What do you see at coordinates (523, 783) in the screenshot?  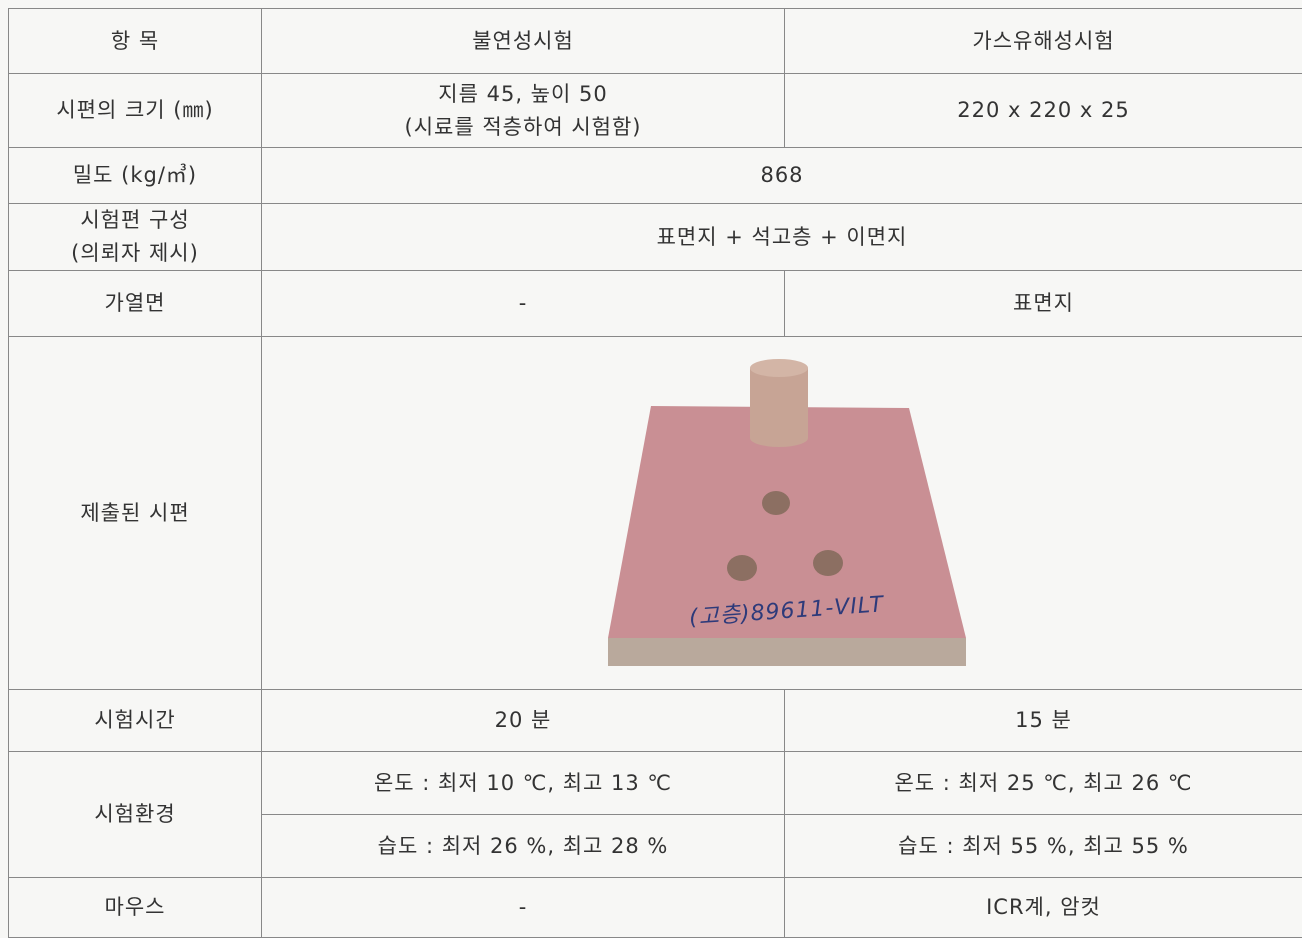 I see `cell: 온도 : 최저 10 ℃, 최고 13 ℃` at bounding box center [523, 783].